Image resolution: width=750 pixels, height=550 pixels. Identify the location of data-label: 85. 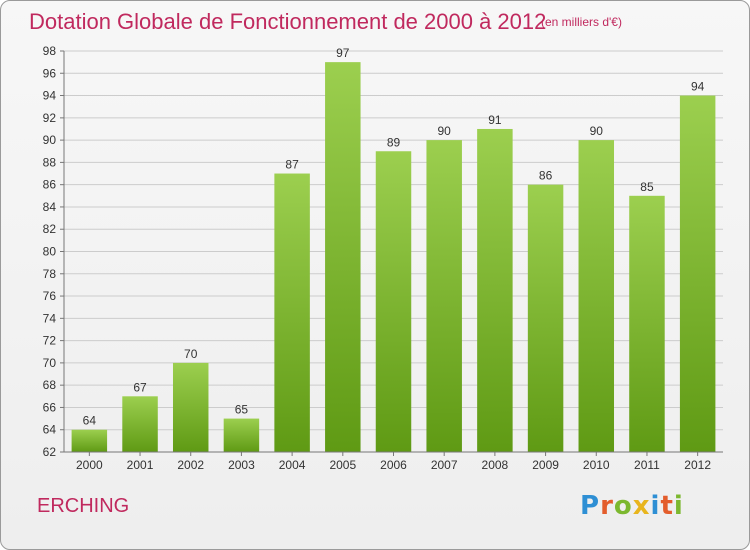
(647, 187).